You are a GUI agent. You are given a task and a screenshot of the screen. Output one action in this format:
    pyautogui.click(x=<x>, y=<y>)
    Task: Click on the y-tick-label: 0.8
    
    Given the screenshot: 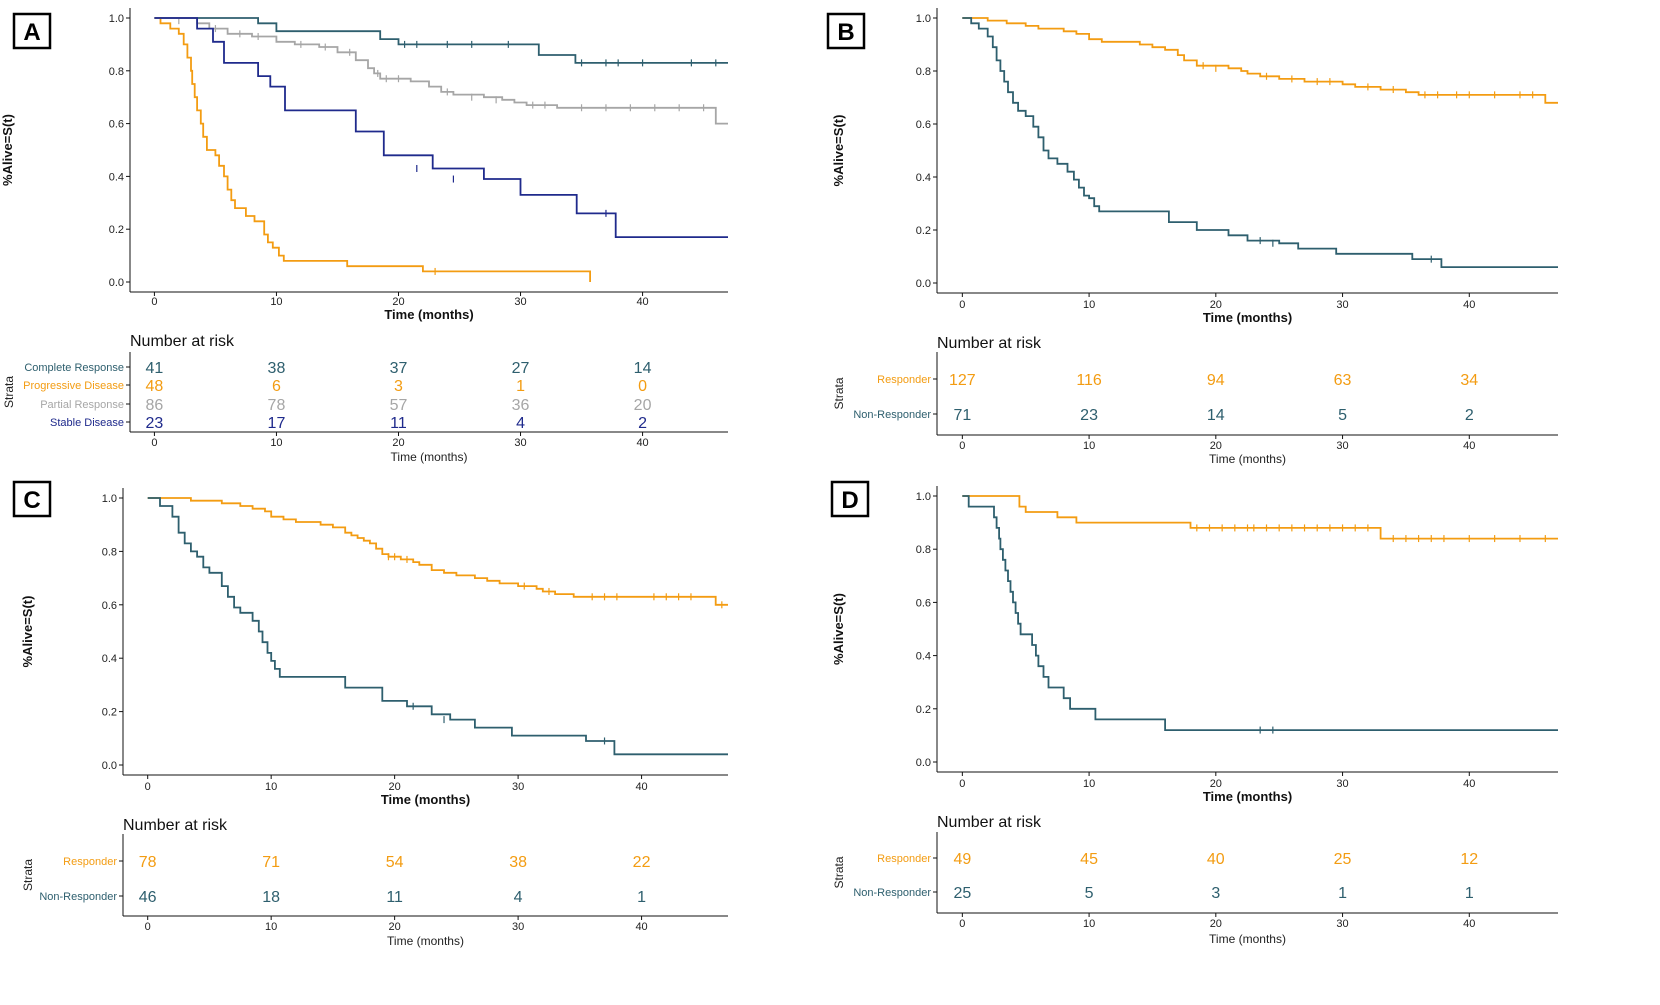 What is the action you would take?
    pyautogui.click(x=116, y=72)
    